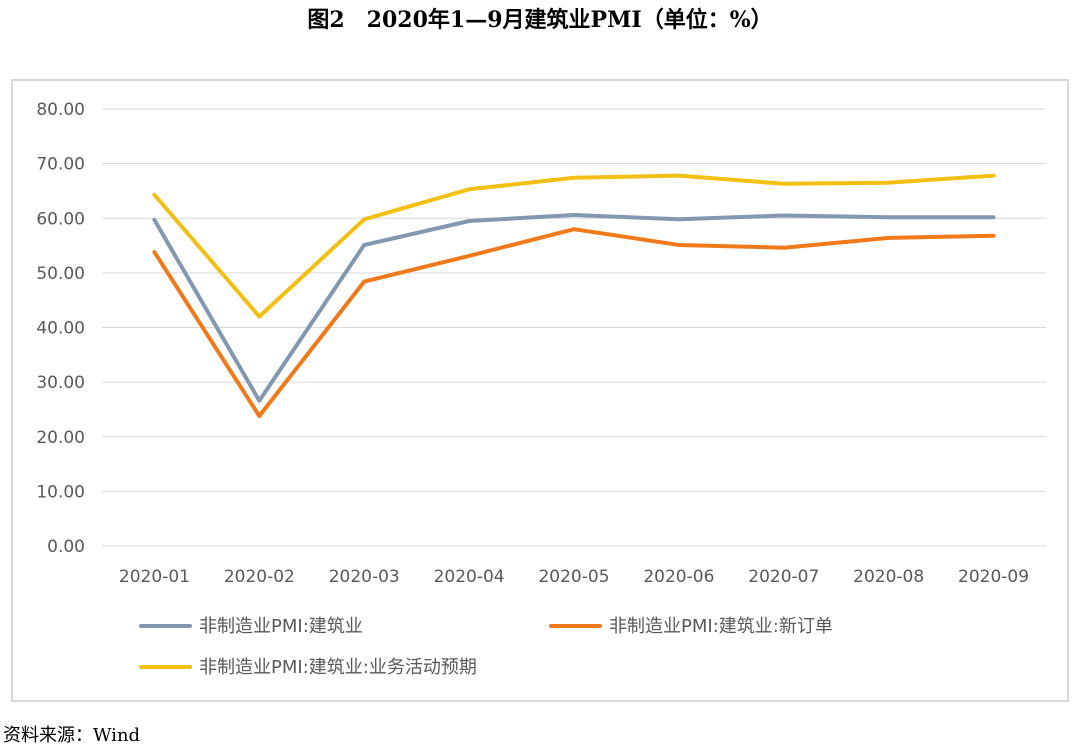 This screenshot has height=753, width=1080. Describe the element at coordinates (888, 577) in the screenshot. I see `x-tick-label: 2020-08` at that location.